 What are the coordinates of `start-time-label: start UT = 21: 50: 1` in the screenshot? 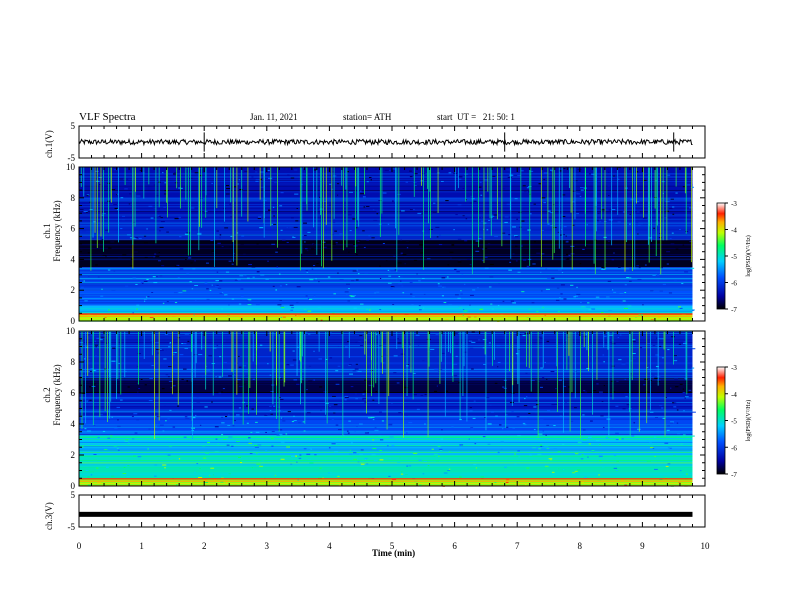 It's located at (476, 117).